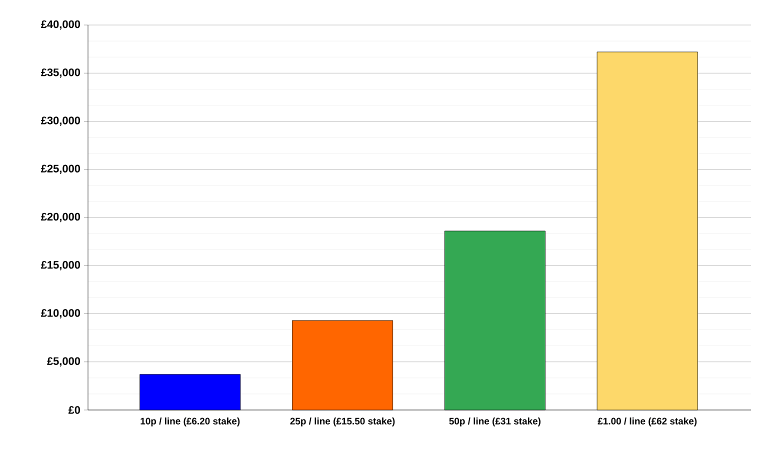 The width and height of the screenshot is (764, 475). What do you see at coordinates (60, 73) in the screenshot?
I see `y-tick-label: £35,000` at bounding box center [60, 73].